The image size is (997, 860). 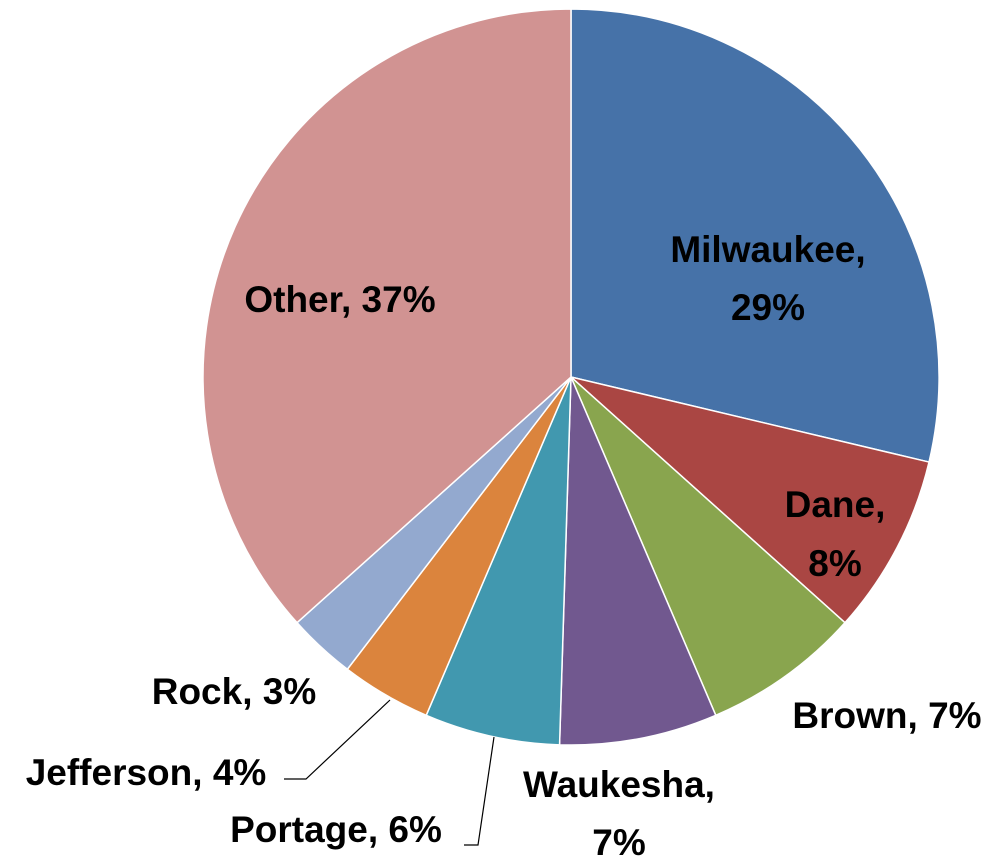 I want to click on slice-label-line: Portage, 6%, so click(x=336, y=829).